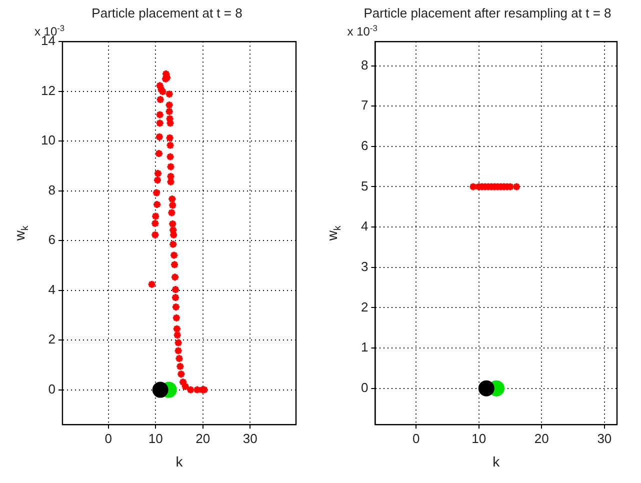 This screenshot has width=641, height=483. I want to click on chart-title: Particle placement after resampling at t = 8, so click(488, 12).